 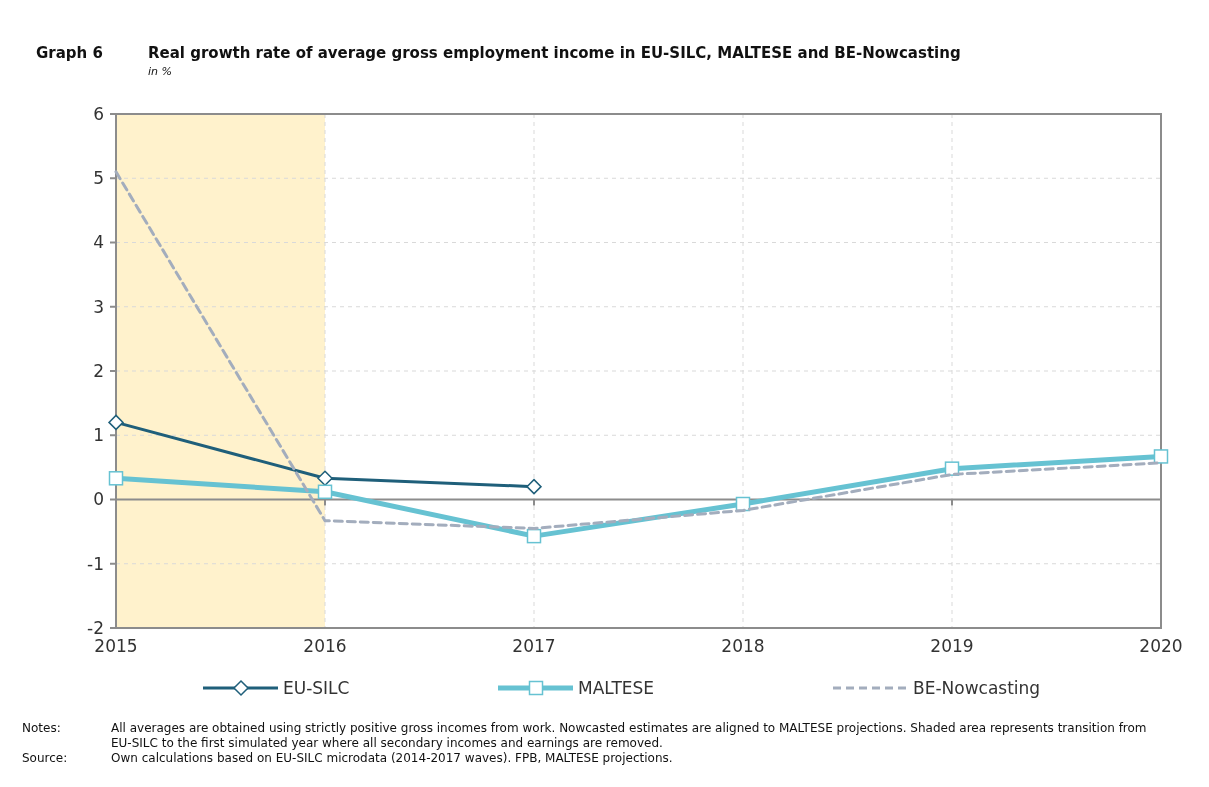 What do you see at coordinates (95, 563) in the screenshot?
I see `y-tick-label: -1` at bounding box center [95, 563].